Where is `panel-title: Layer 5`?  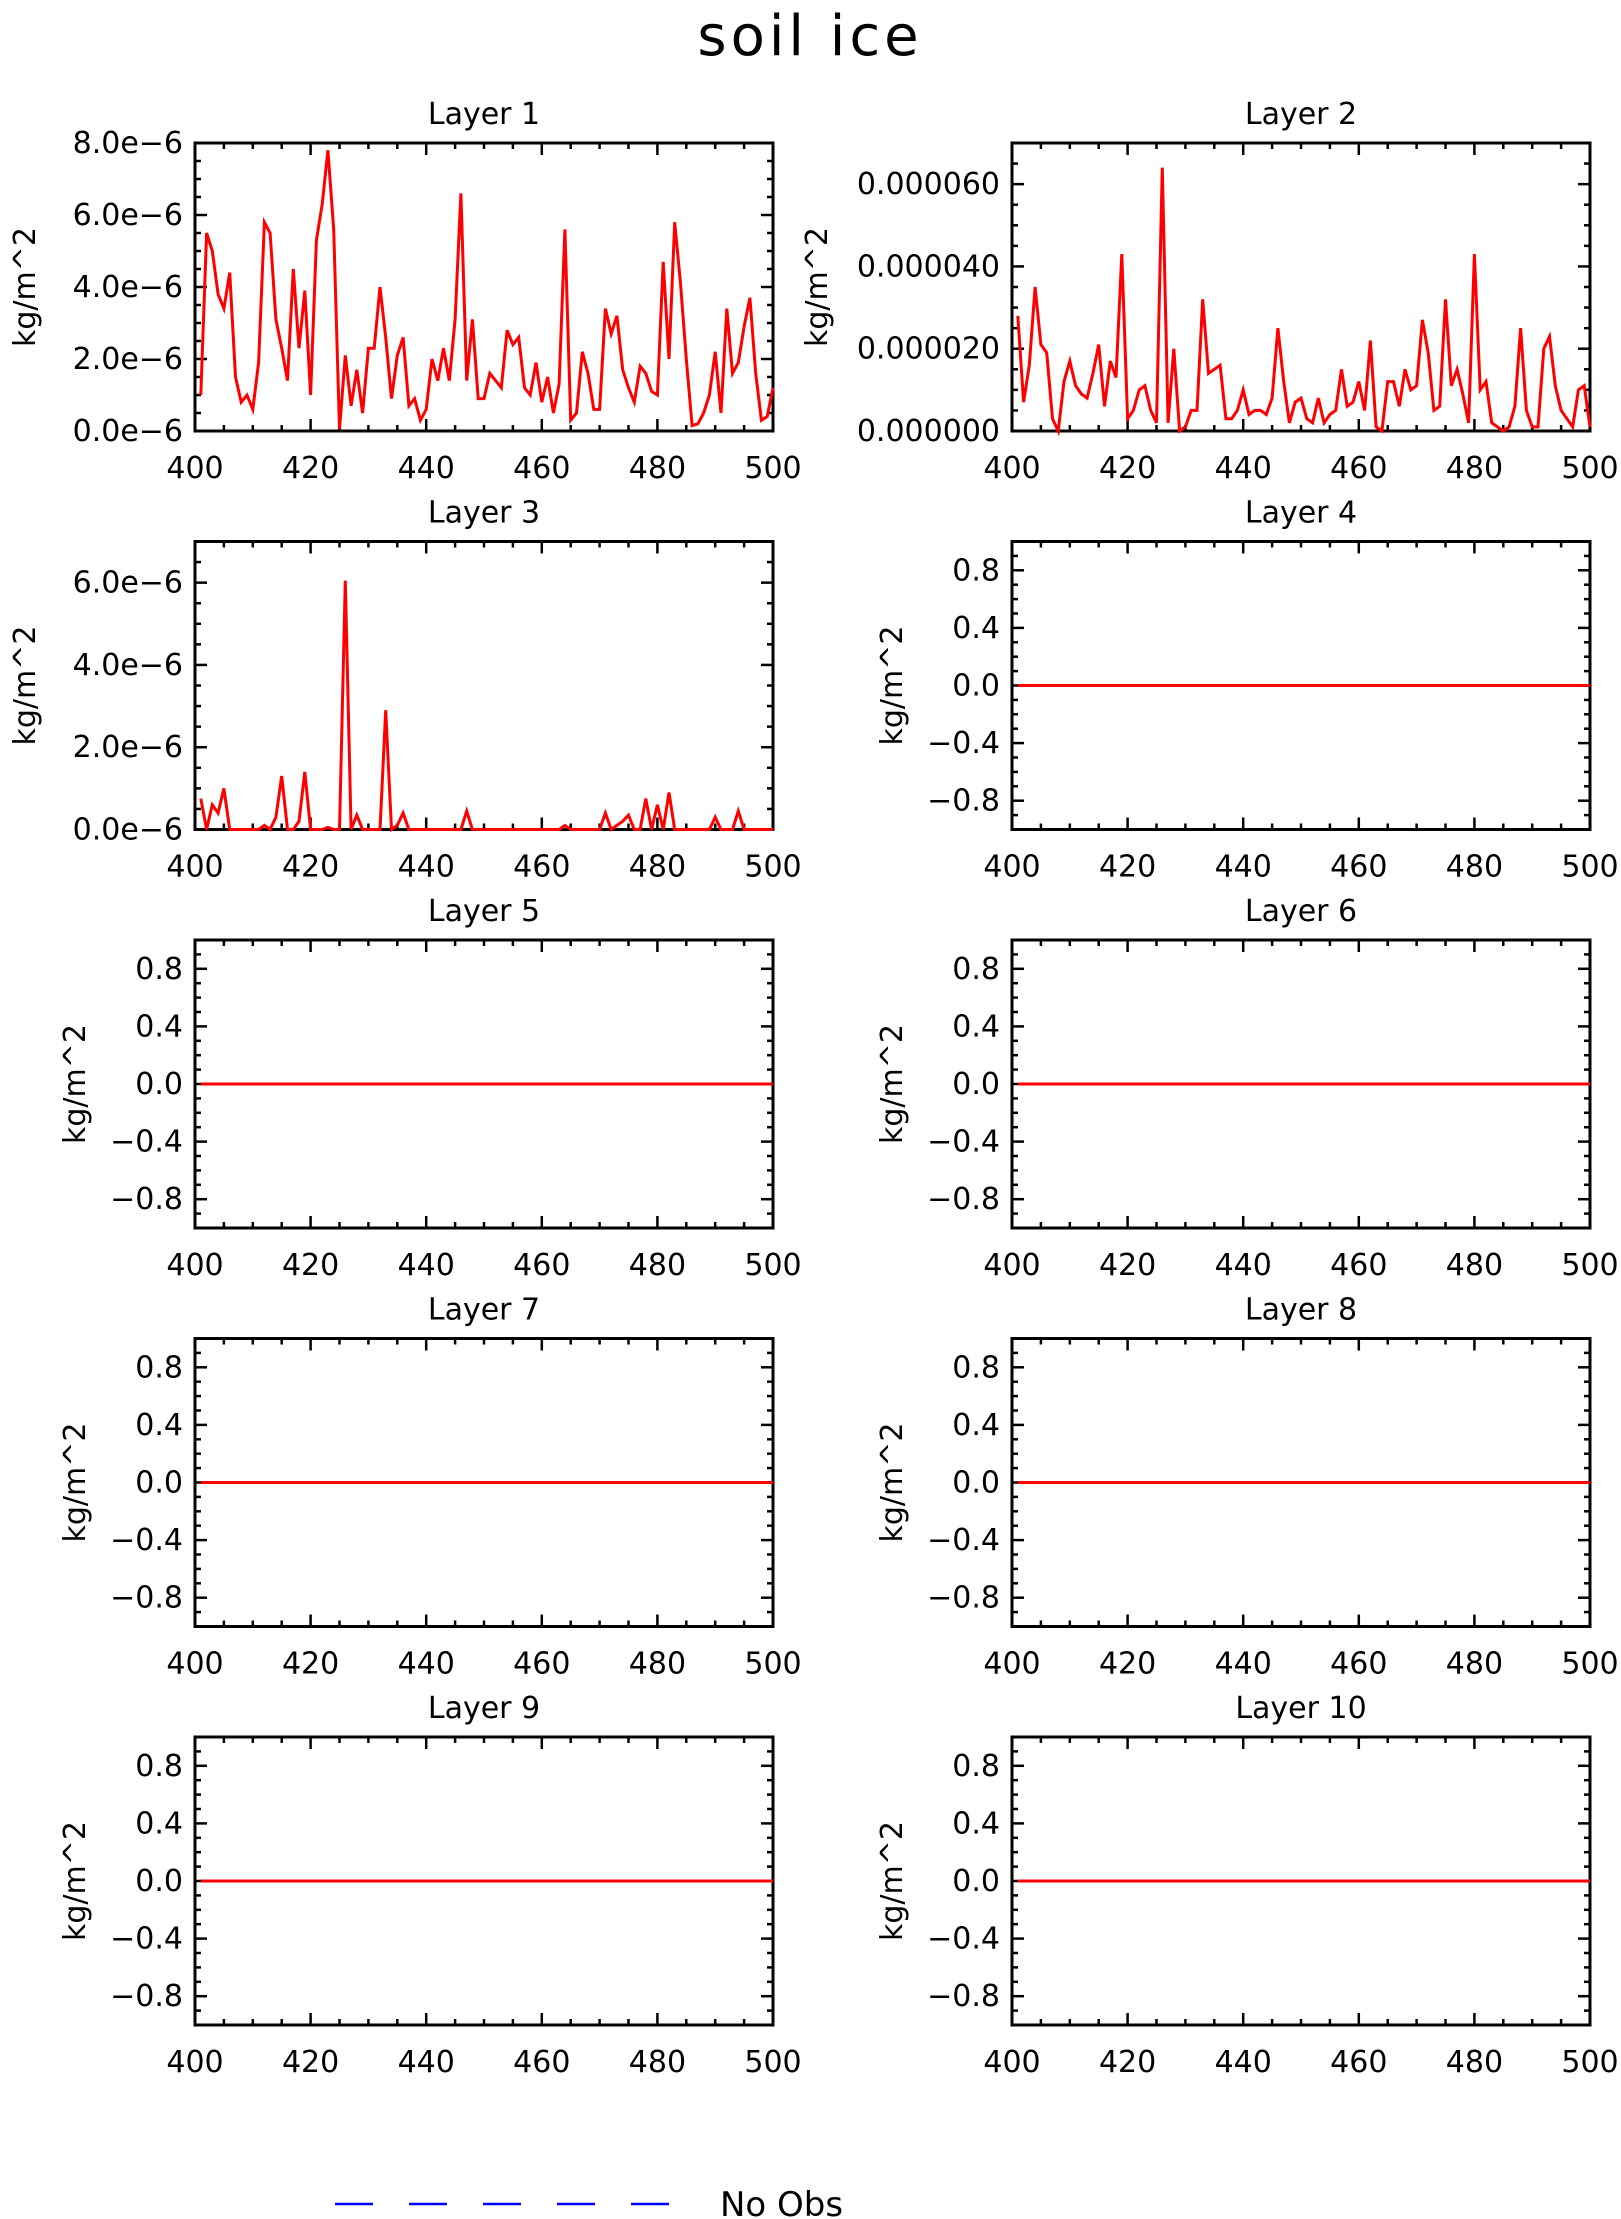
panel-title: Layer 5 is located at coordinates (484, 911).